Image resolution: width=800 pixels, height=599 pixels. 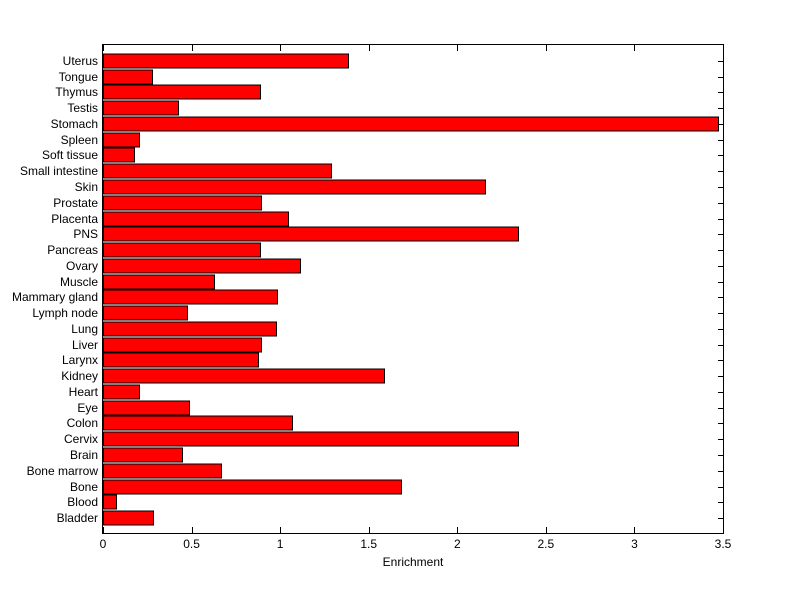 I want to click on bar-row: Stomach, so click(x=387, y=124).